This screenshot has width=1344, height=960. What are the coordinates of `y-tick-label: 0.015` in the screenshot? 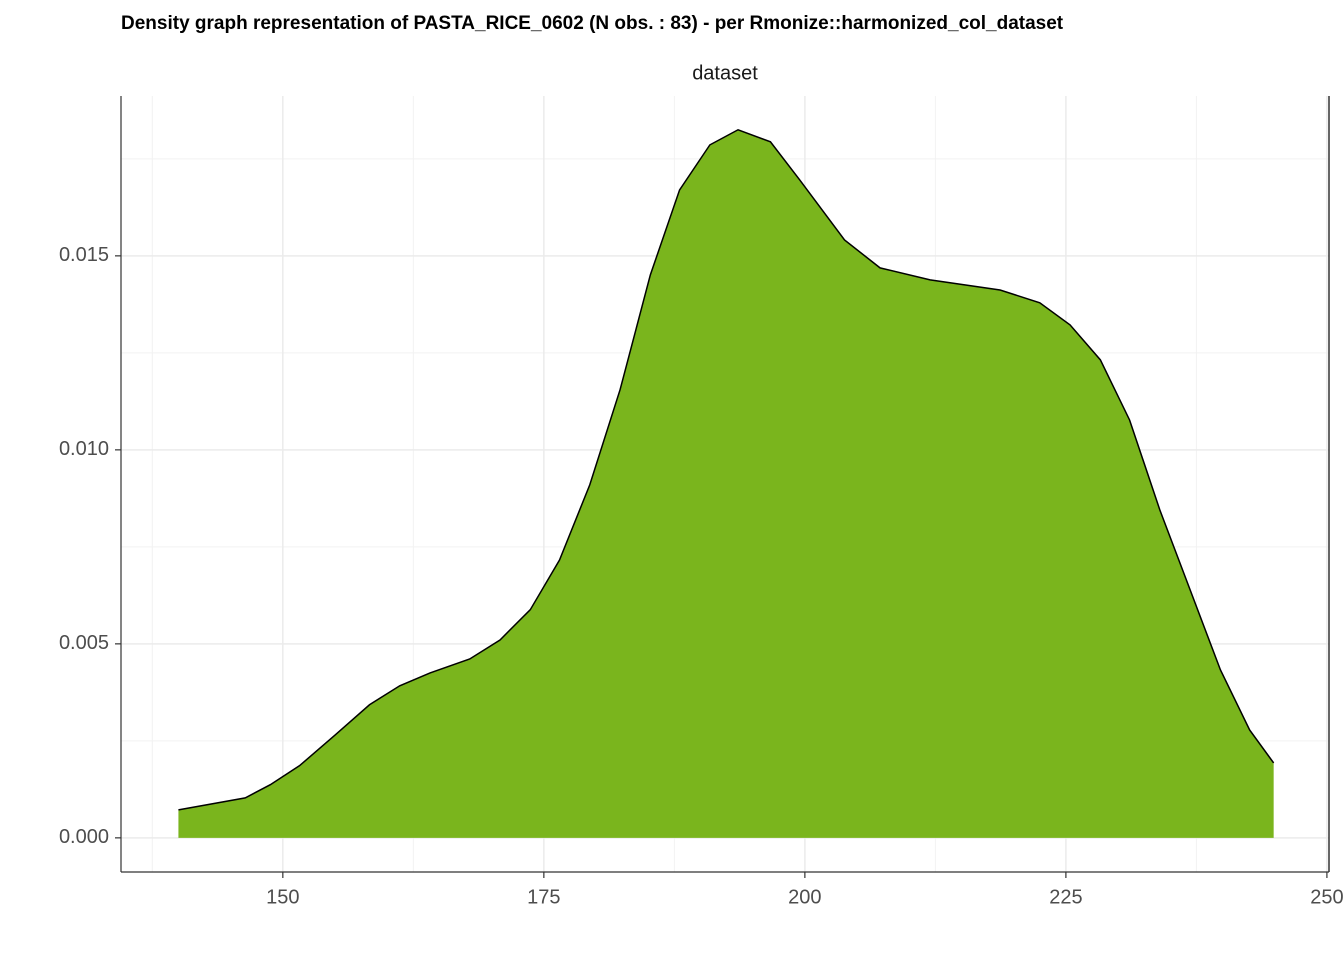 It's located at (84, 255).